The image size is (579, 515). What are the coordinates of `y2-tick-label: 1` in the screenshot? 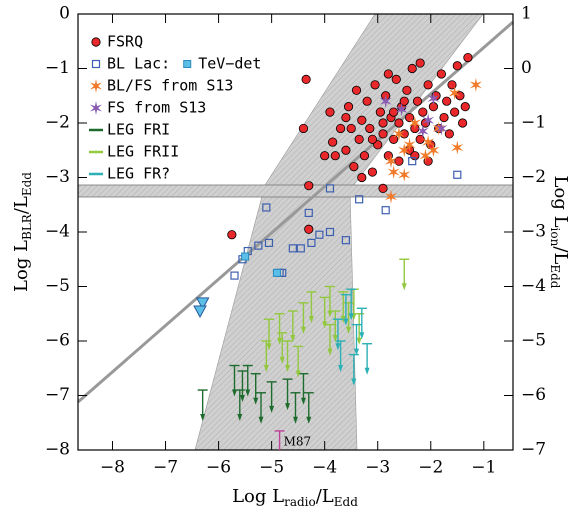 It's located at (526, 14).